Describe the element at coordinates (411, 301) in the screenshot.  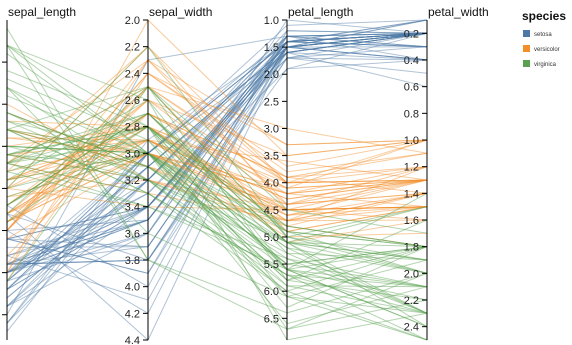
I see `tick-label-petal_width-10: 2.2` at that location.